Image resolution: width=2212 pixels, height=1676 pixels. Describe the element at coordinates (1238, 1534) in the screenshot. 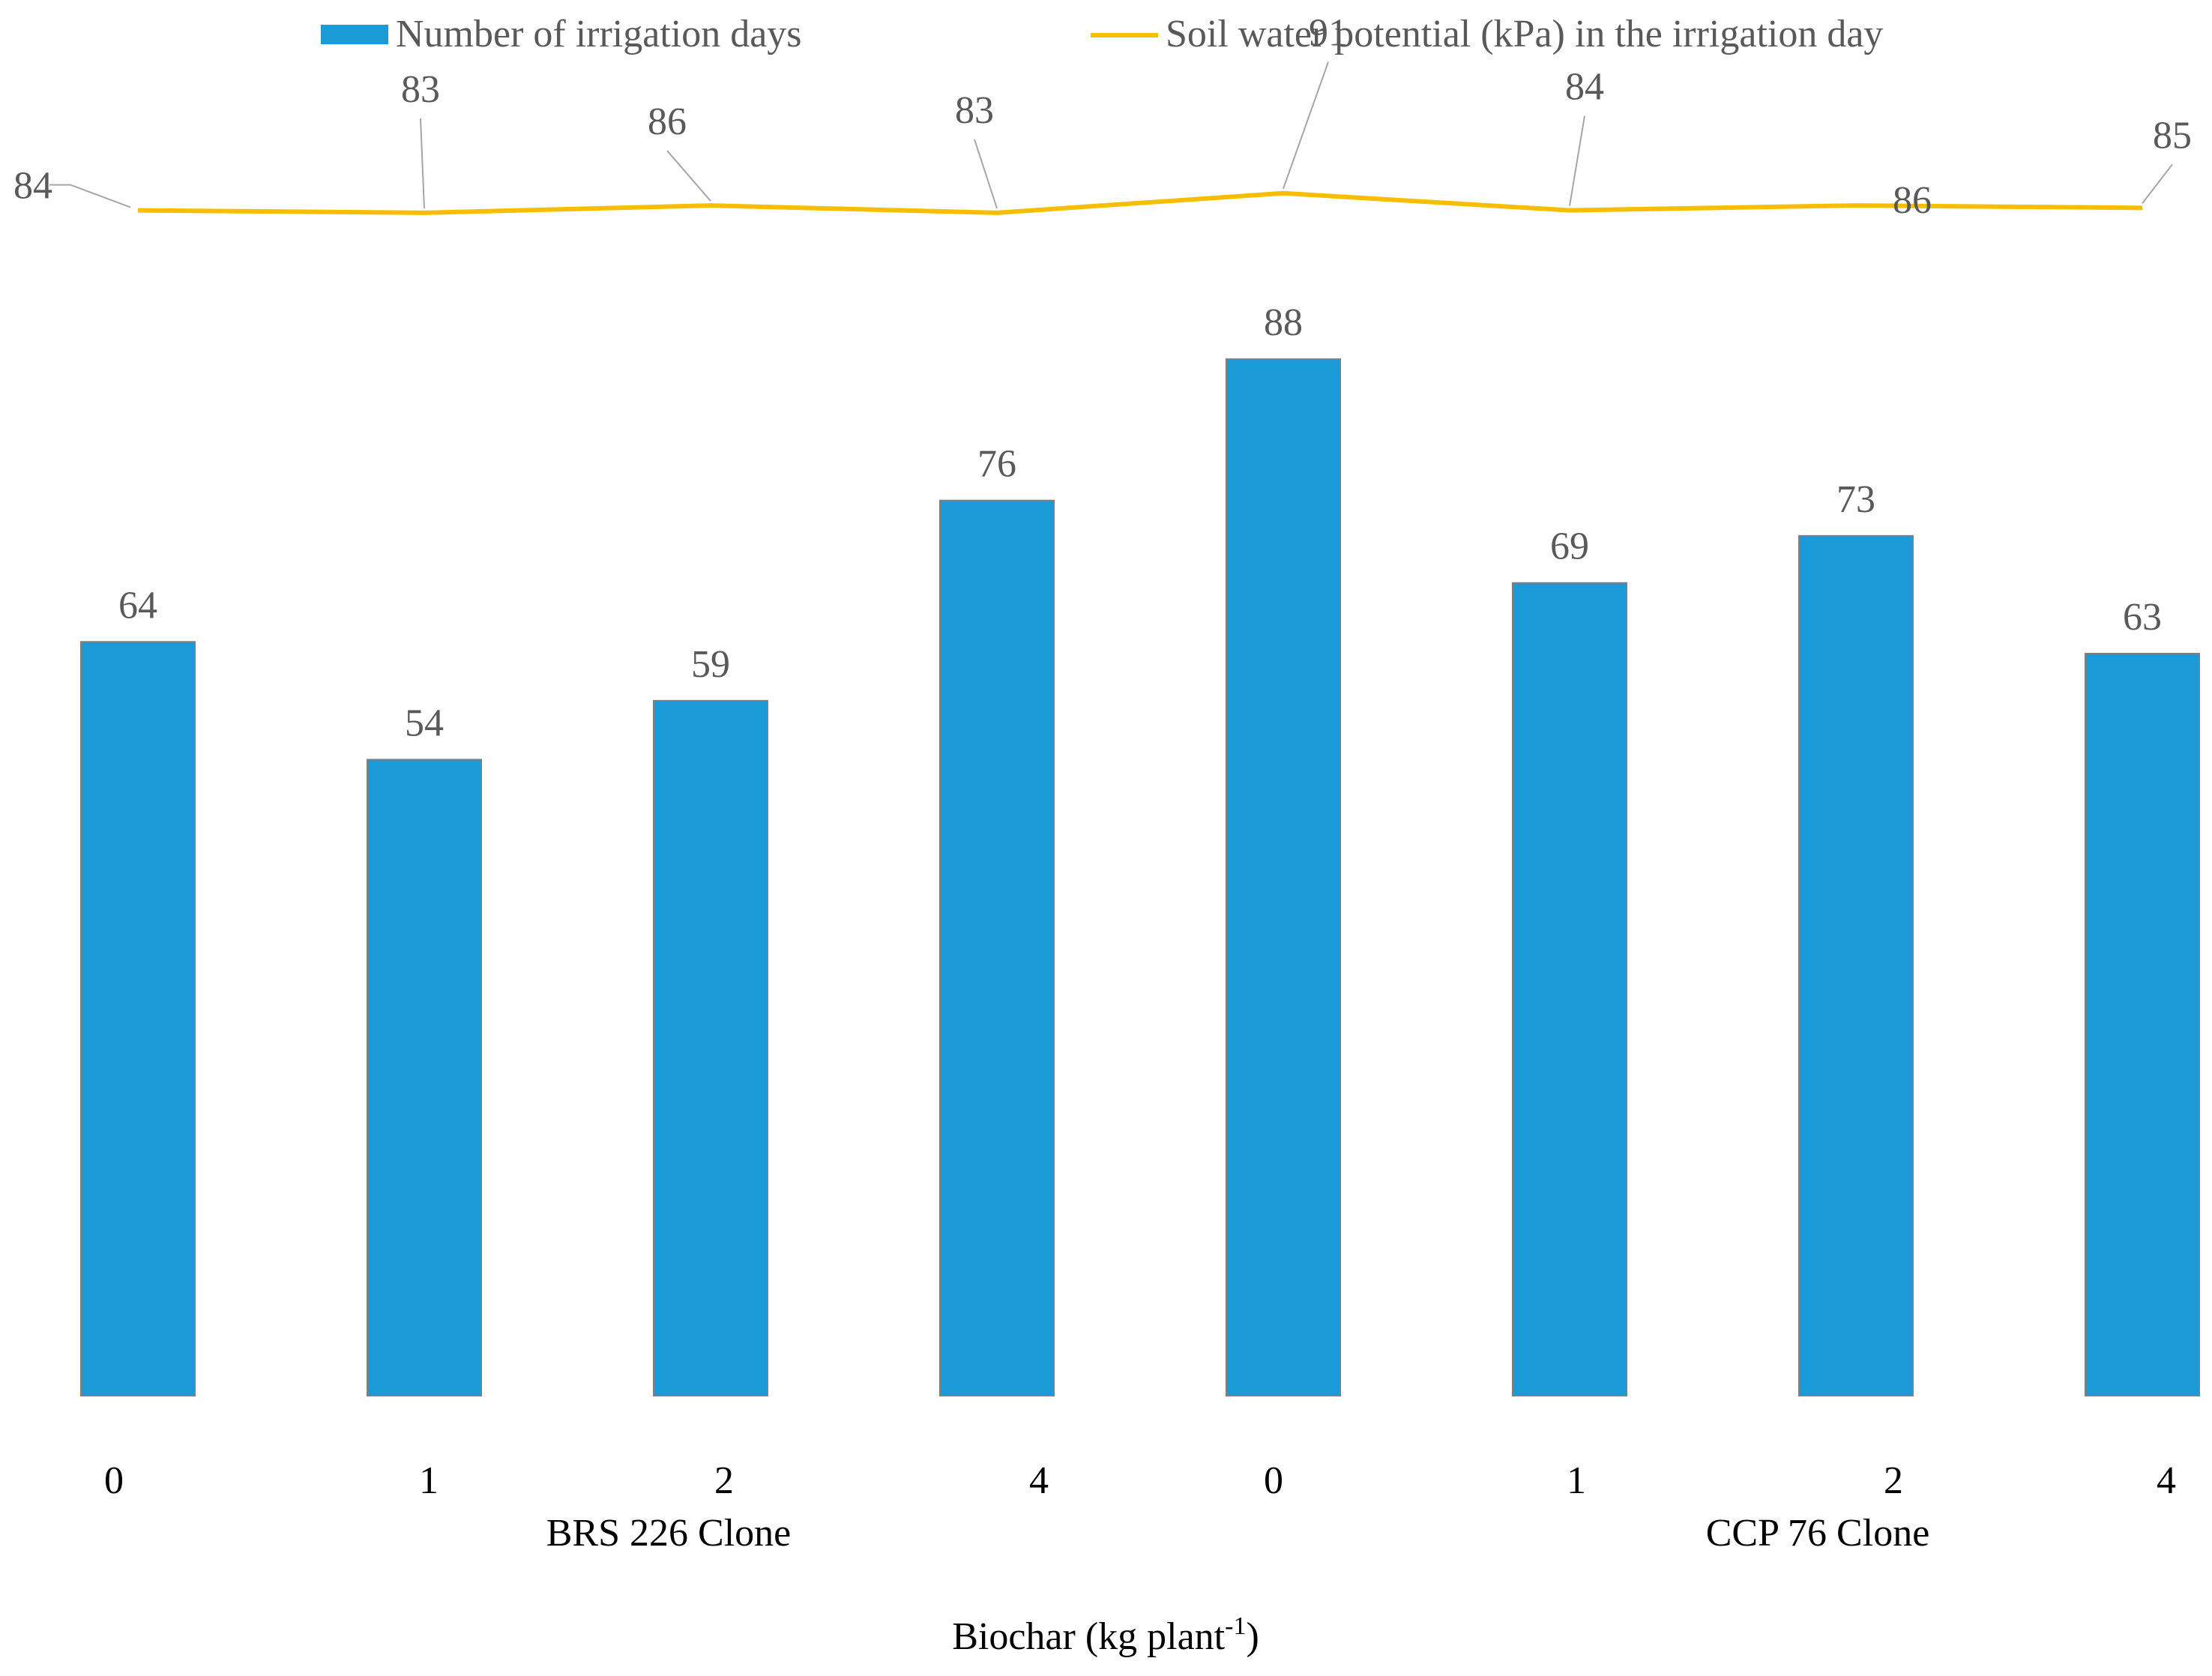

I see `x-axis-group-labels: BRS 226 Clone CCP 76 Clone` at that location.